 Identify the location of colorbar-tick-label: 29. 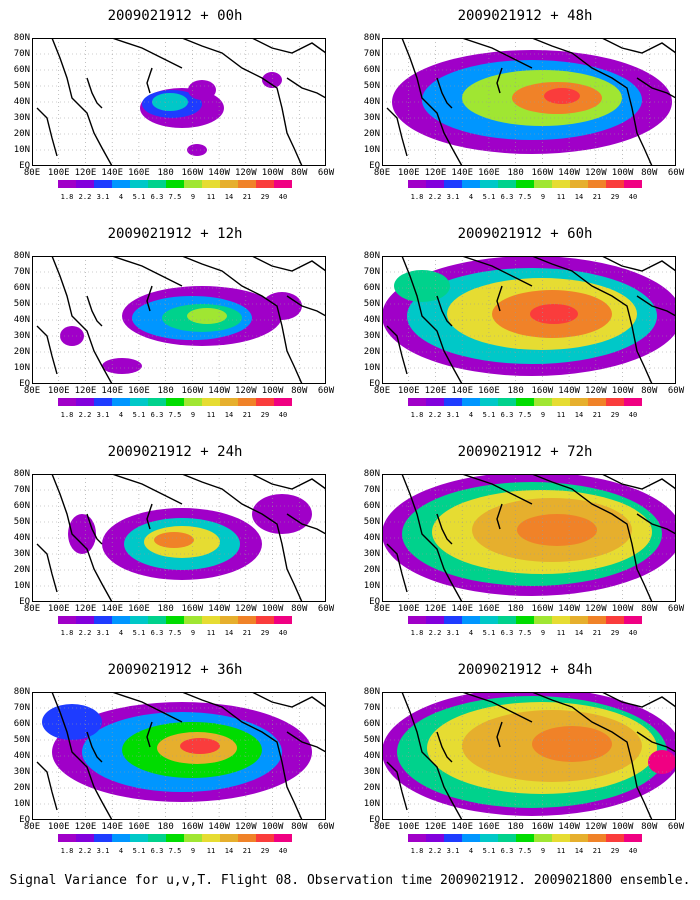
(265, 851).